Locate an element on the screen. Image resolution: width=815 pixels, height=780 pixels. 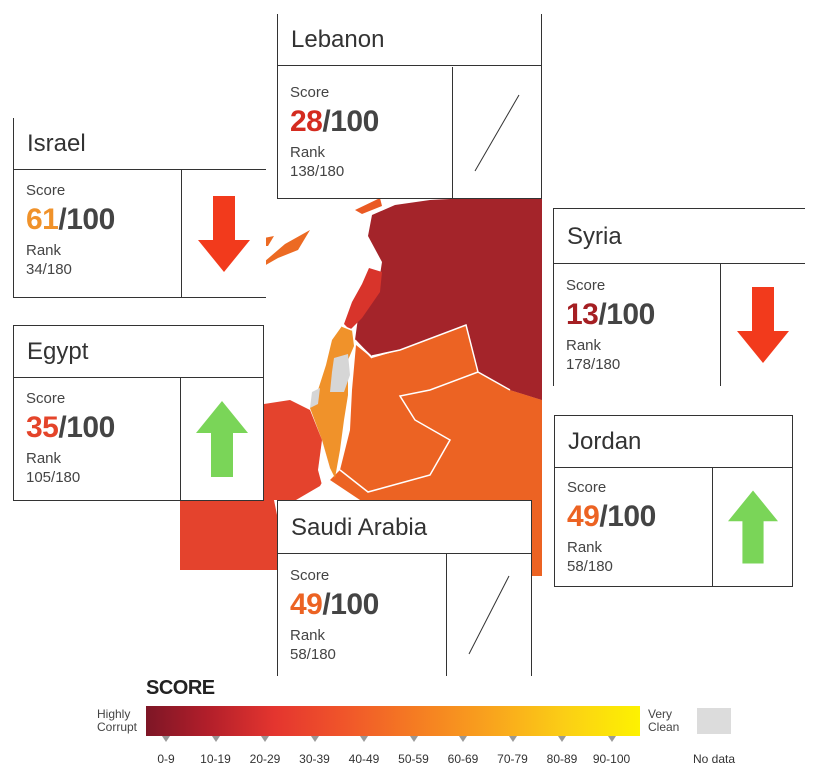
score-number: 13 is located at coordinates (582, 314).